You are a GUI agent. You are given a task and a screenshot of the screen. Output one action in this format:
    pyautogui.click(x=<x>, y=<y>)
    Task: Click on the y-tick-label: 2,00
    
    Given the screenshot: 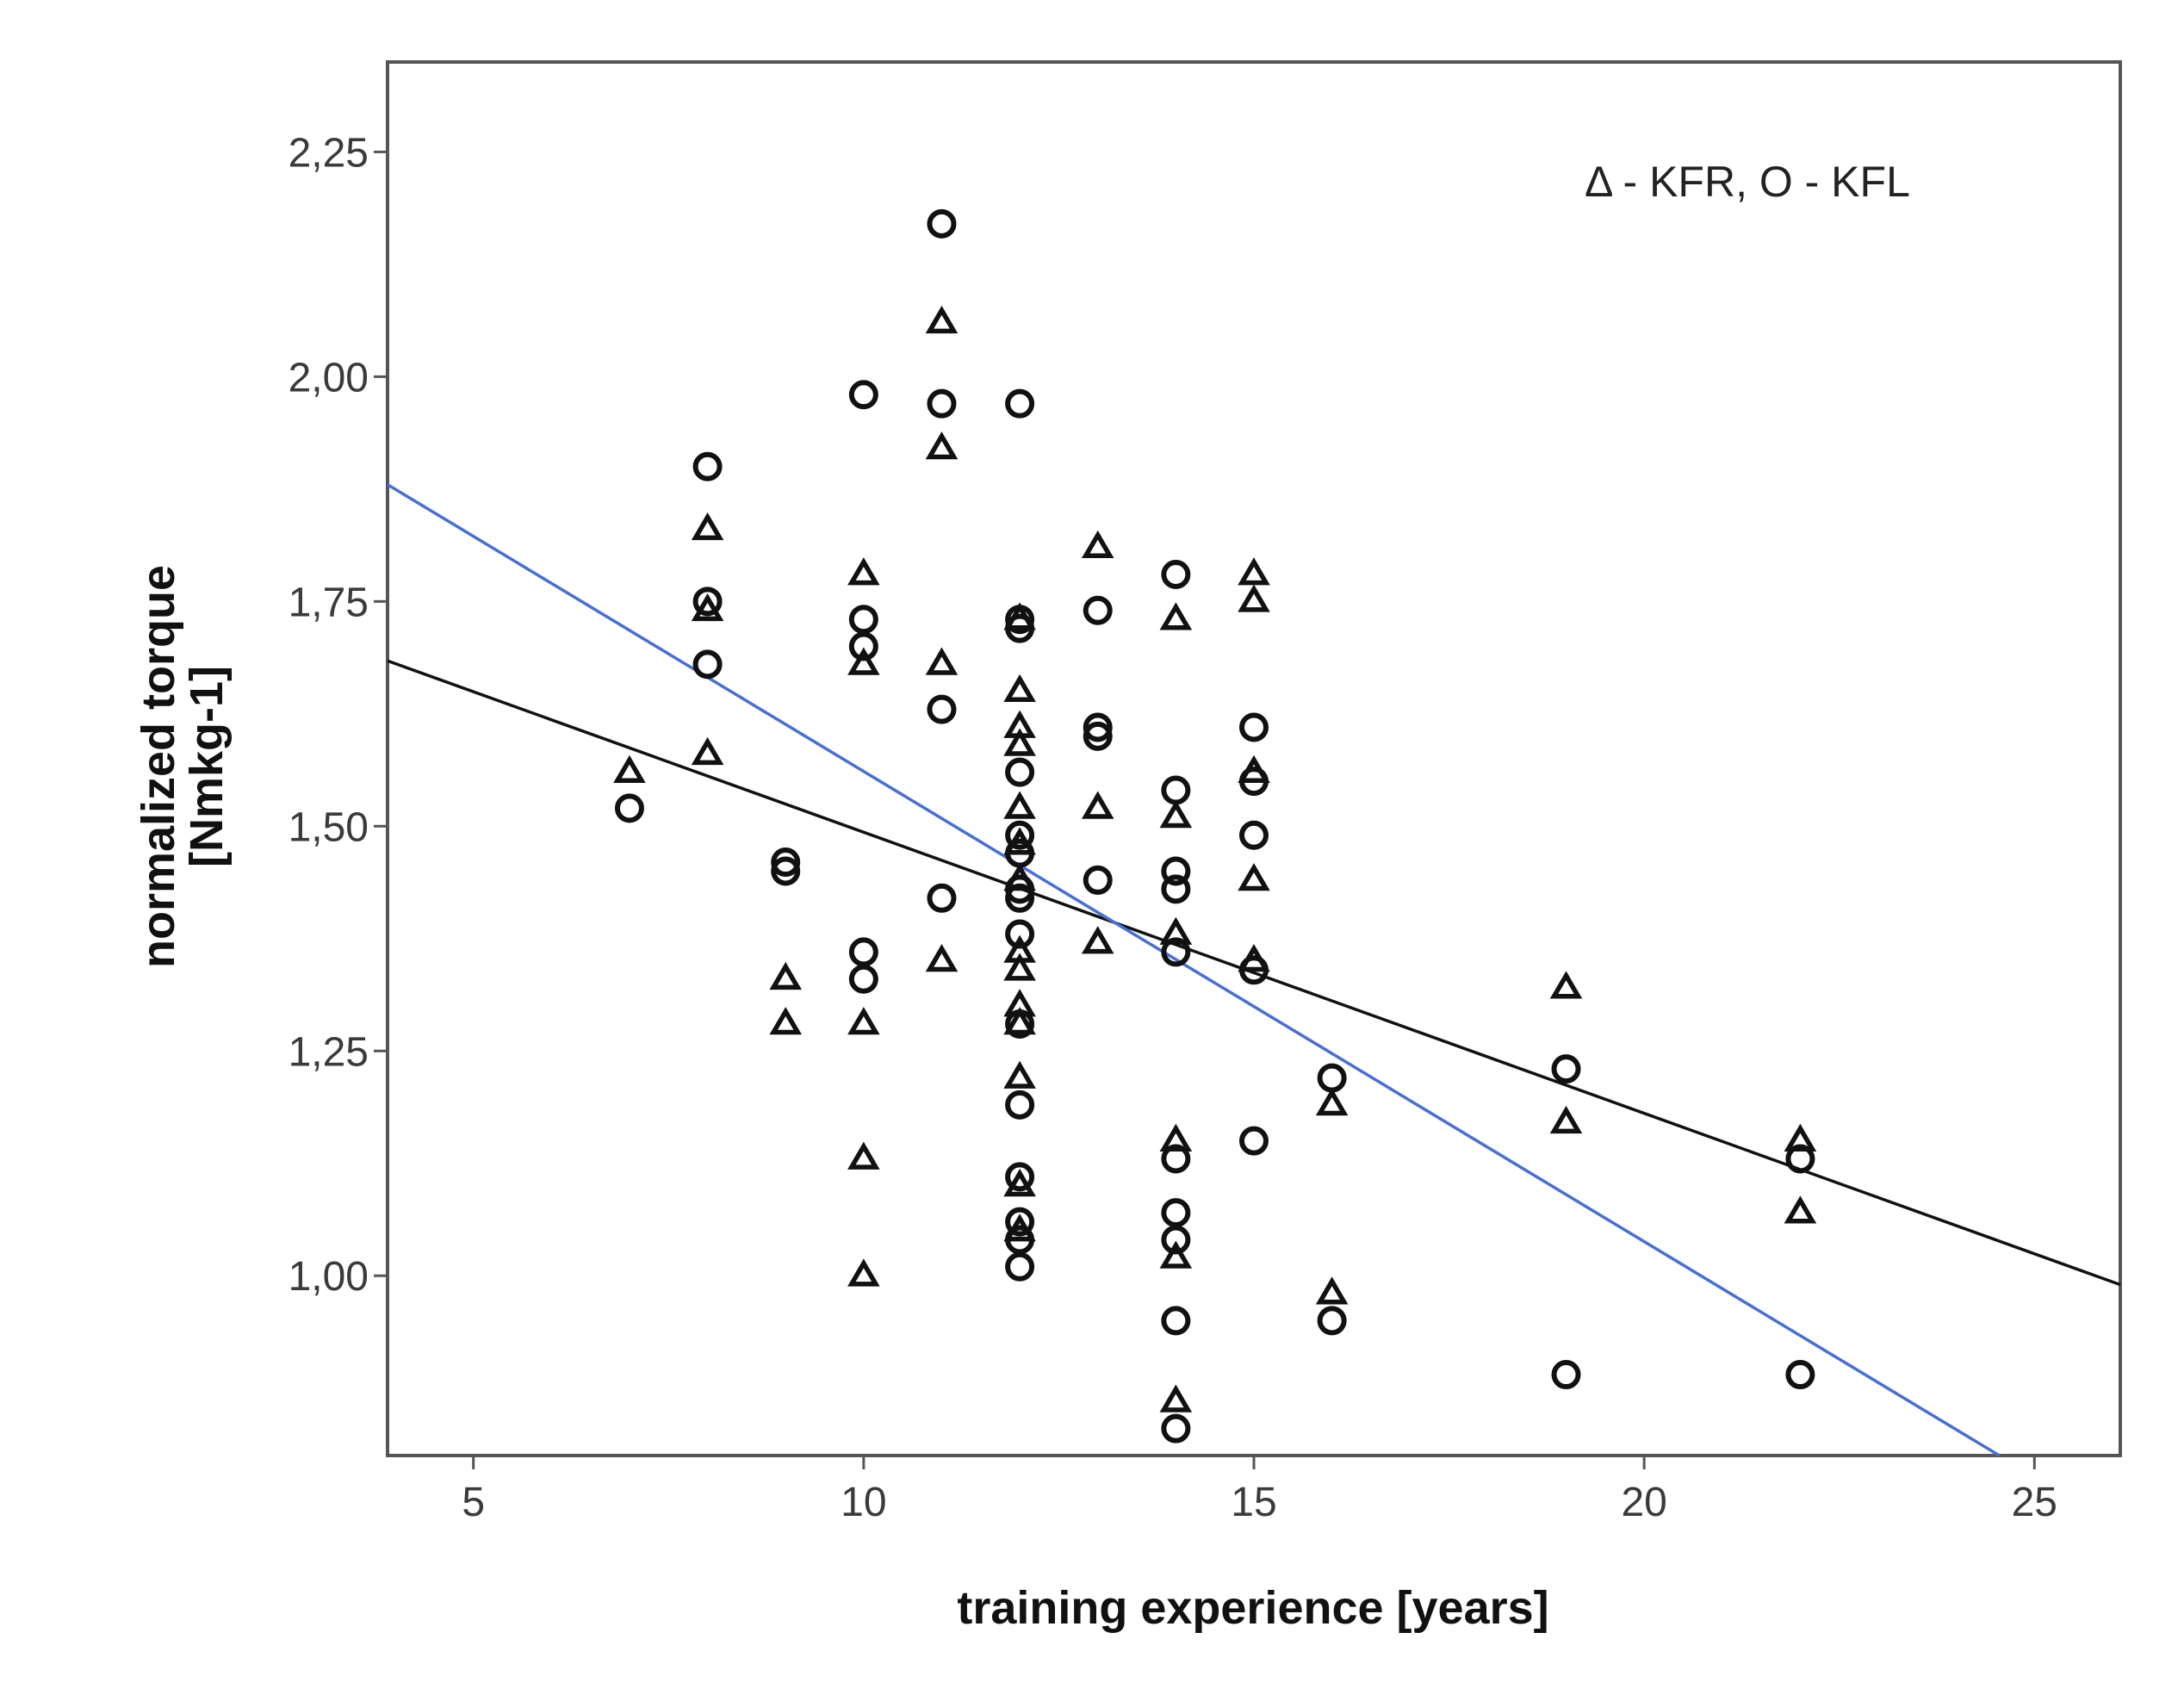 What is the action you would take?
    pyautogui.click(x=329, y=377)
    